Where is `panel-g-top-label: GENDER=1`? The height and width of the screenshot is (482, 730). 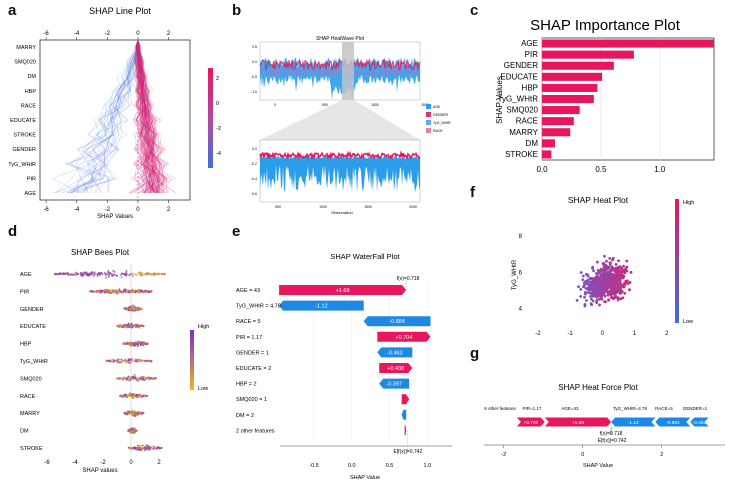 panel-g-top-label: GENDER=1 is located at coordinates (695, 408).